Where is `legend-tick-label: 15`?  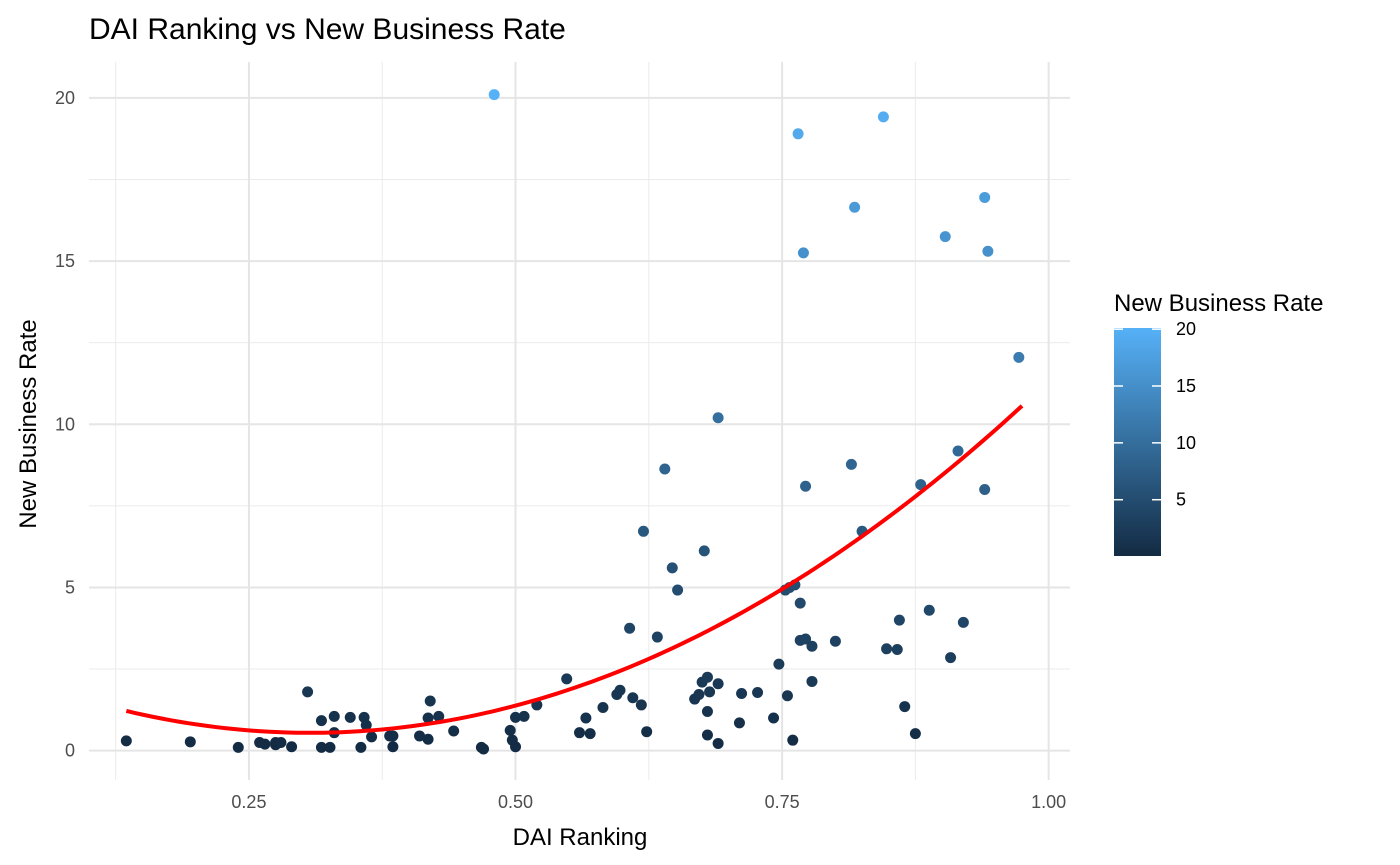
legend-tick-label: 15 is located at coordinates (1186, 386).